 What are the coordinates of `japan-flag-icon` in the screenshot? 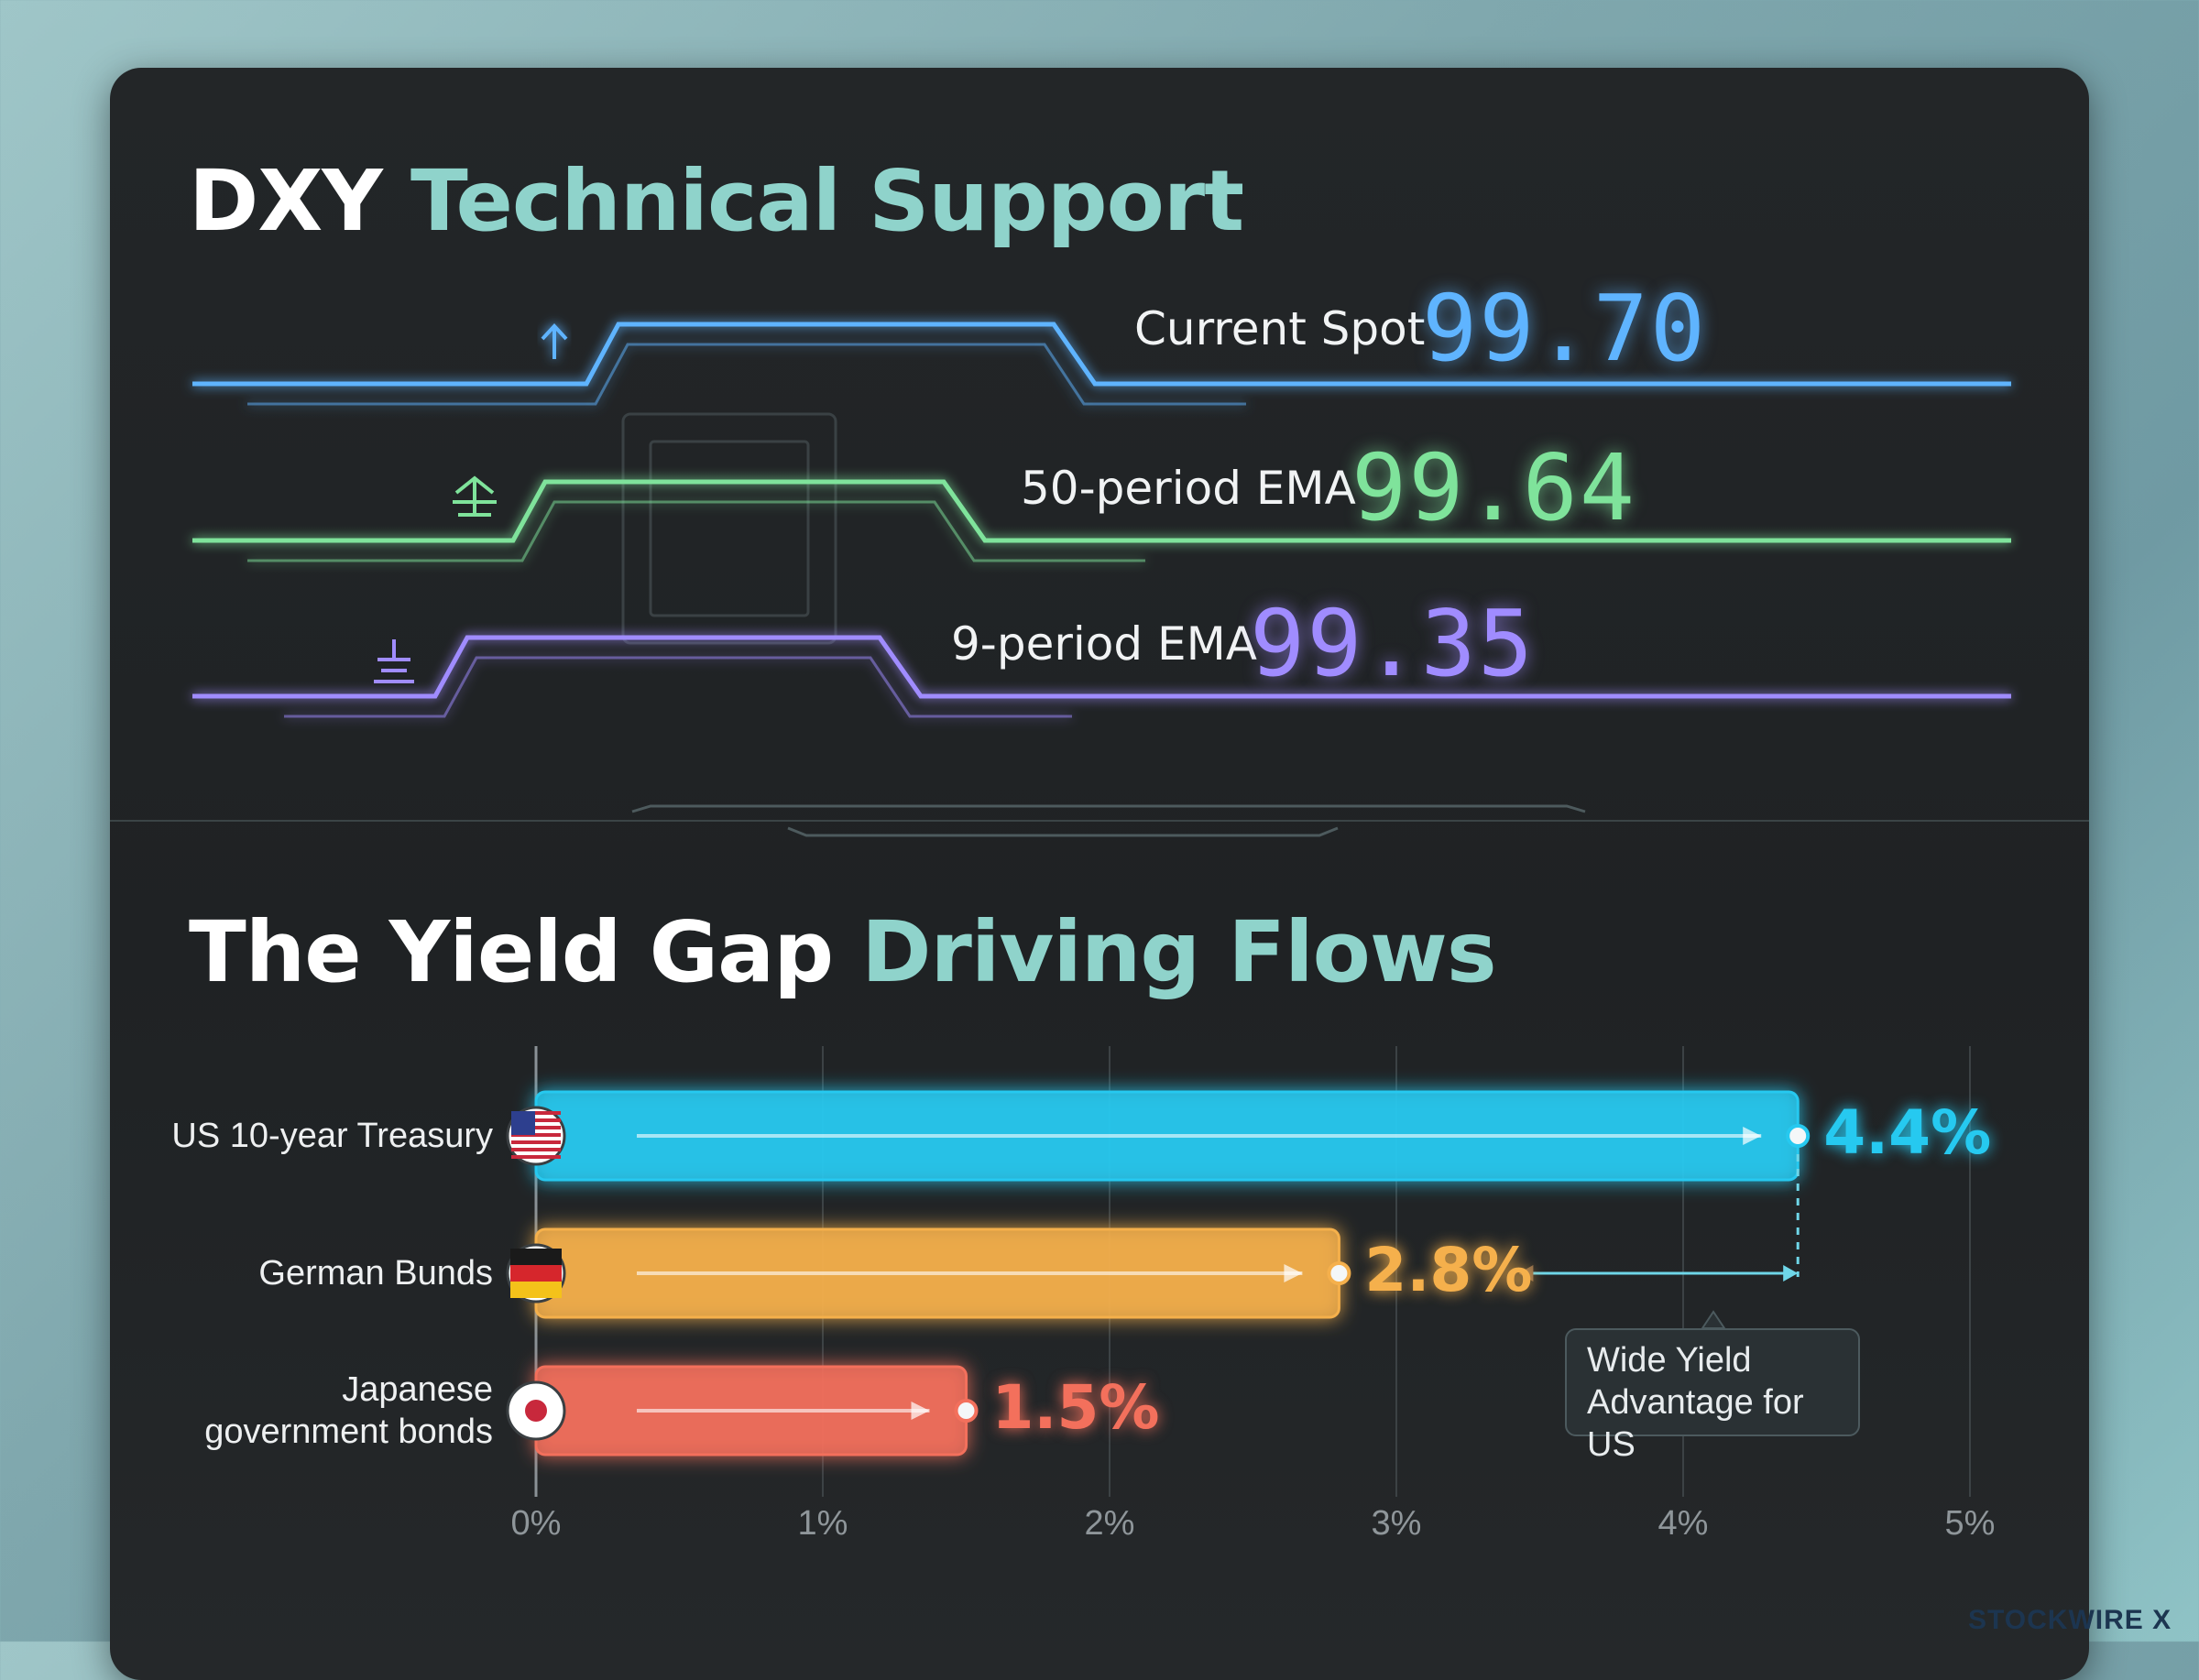 It's located at (536, 1410).